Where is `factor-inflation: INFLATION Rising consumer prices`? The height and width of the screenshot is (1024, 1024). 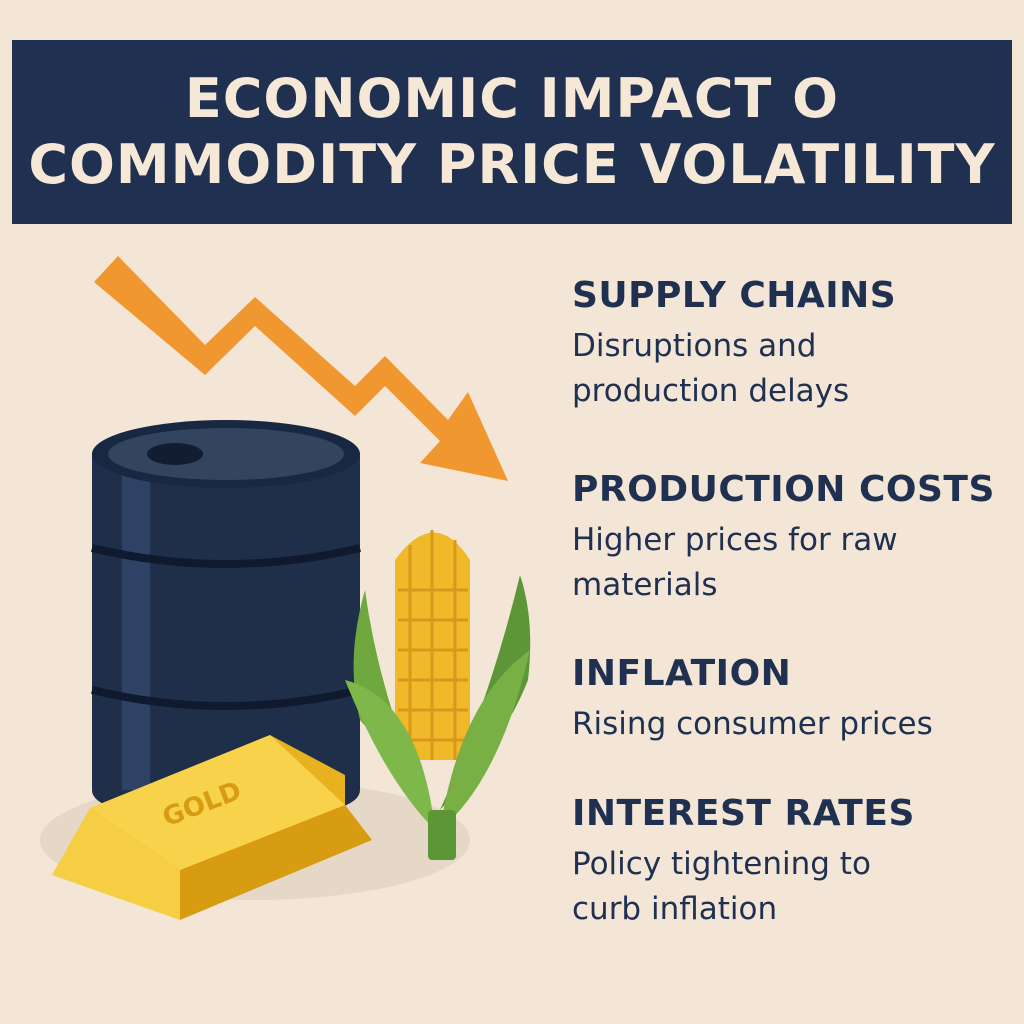
factor-inflation: INFLATION Rising consumer prices is located at coordinates (782, 699).